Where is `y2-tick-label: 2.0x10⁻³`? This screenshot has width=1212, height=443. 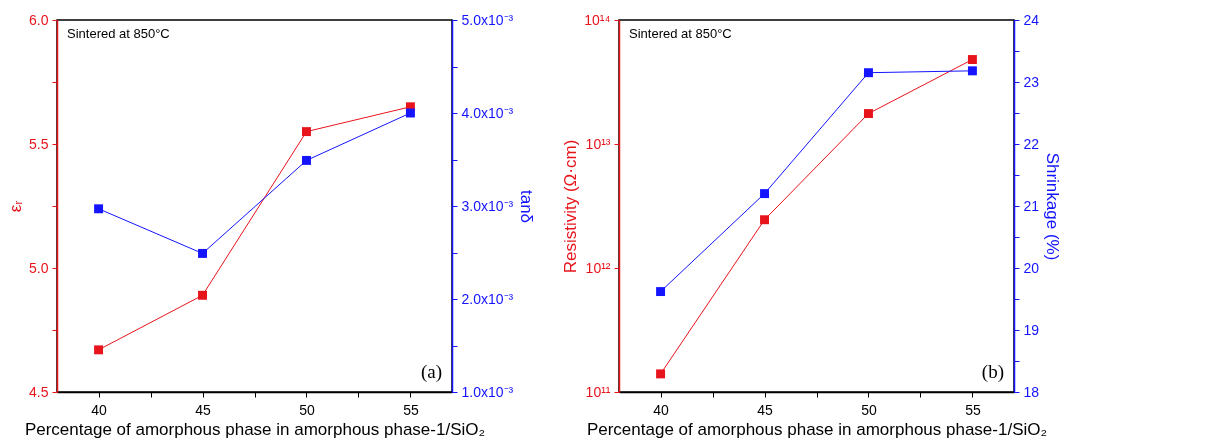
y2-tick-label: 2.0x10⁻³ is located at coordinates (487, 298).